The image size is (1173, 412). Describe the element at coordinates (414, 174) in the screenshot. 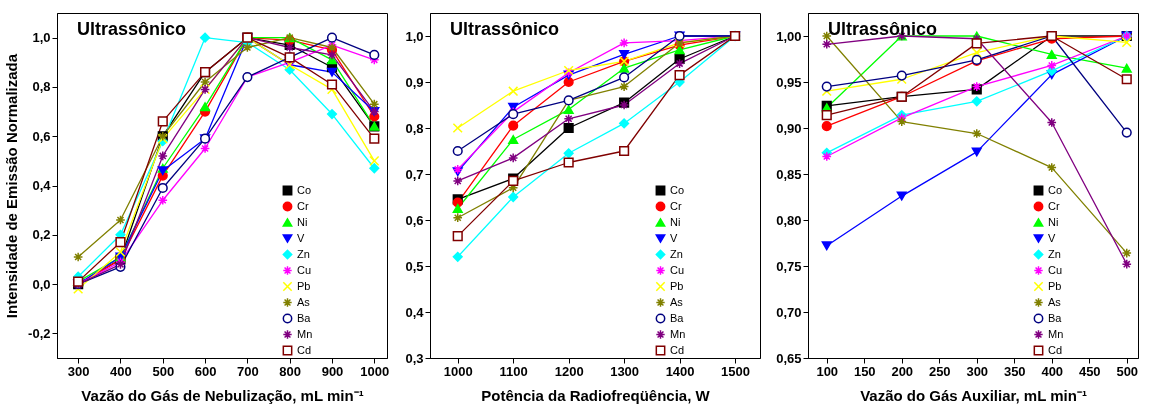

I see `y-tick-label: 0,7` at that location.